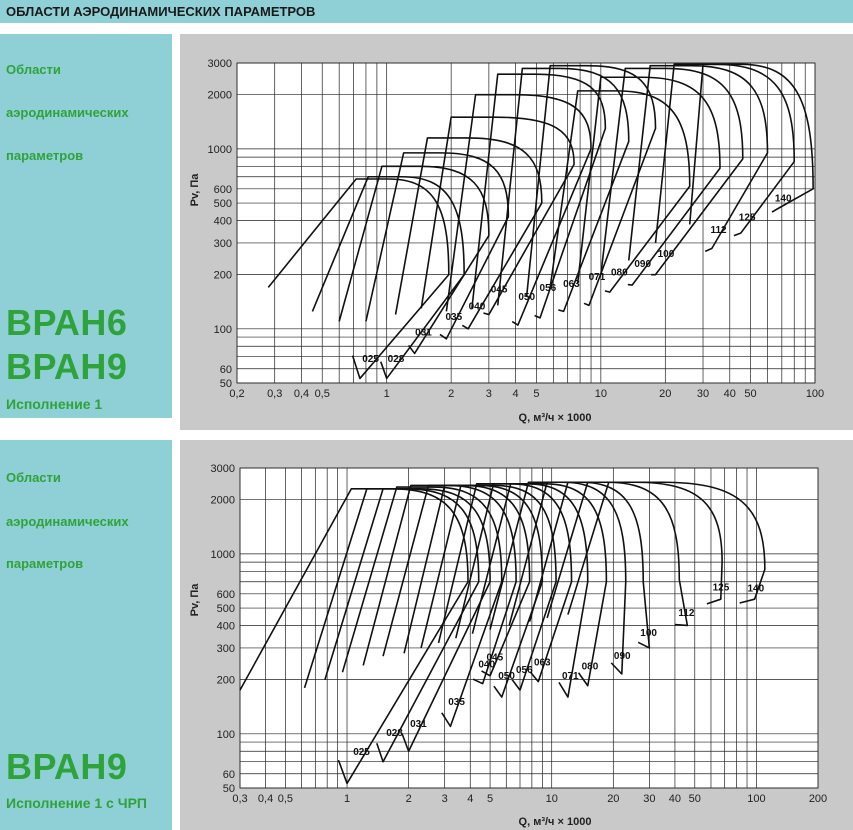  Describe the element at coordinates (494, 658) in the screenshot. I see `series-label-045: 045` at that location.